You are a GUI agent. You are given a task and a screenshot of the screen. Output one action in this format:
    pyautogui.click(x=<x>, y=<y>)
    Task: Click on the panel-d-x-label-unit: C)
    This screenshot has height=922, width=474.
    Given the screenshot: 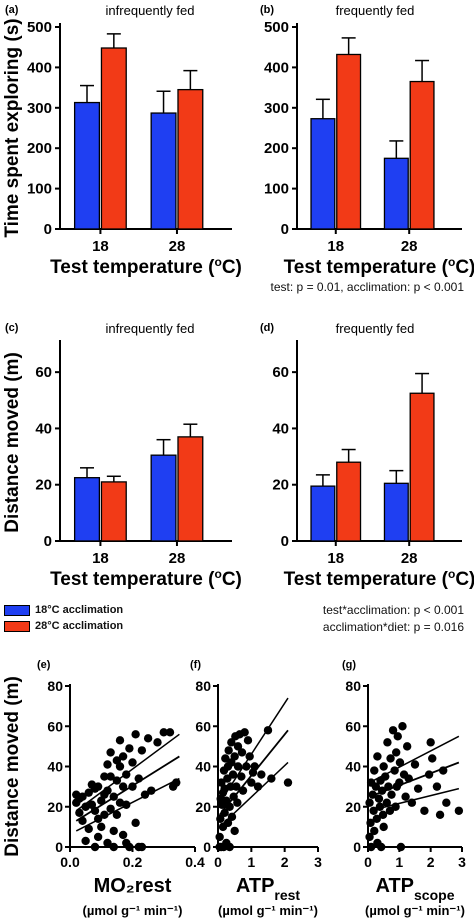 What is the action you would take?
    pyautogui.click(x=464, y=579)
    